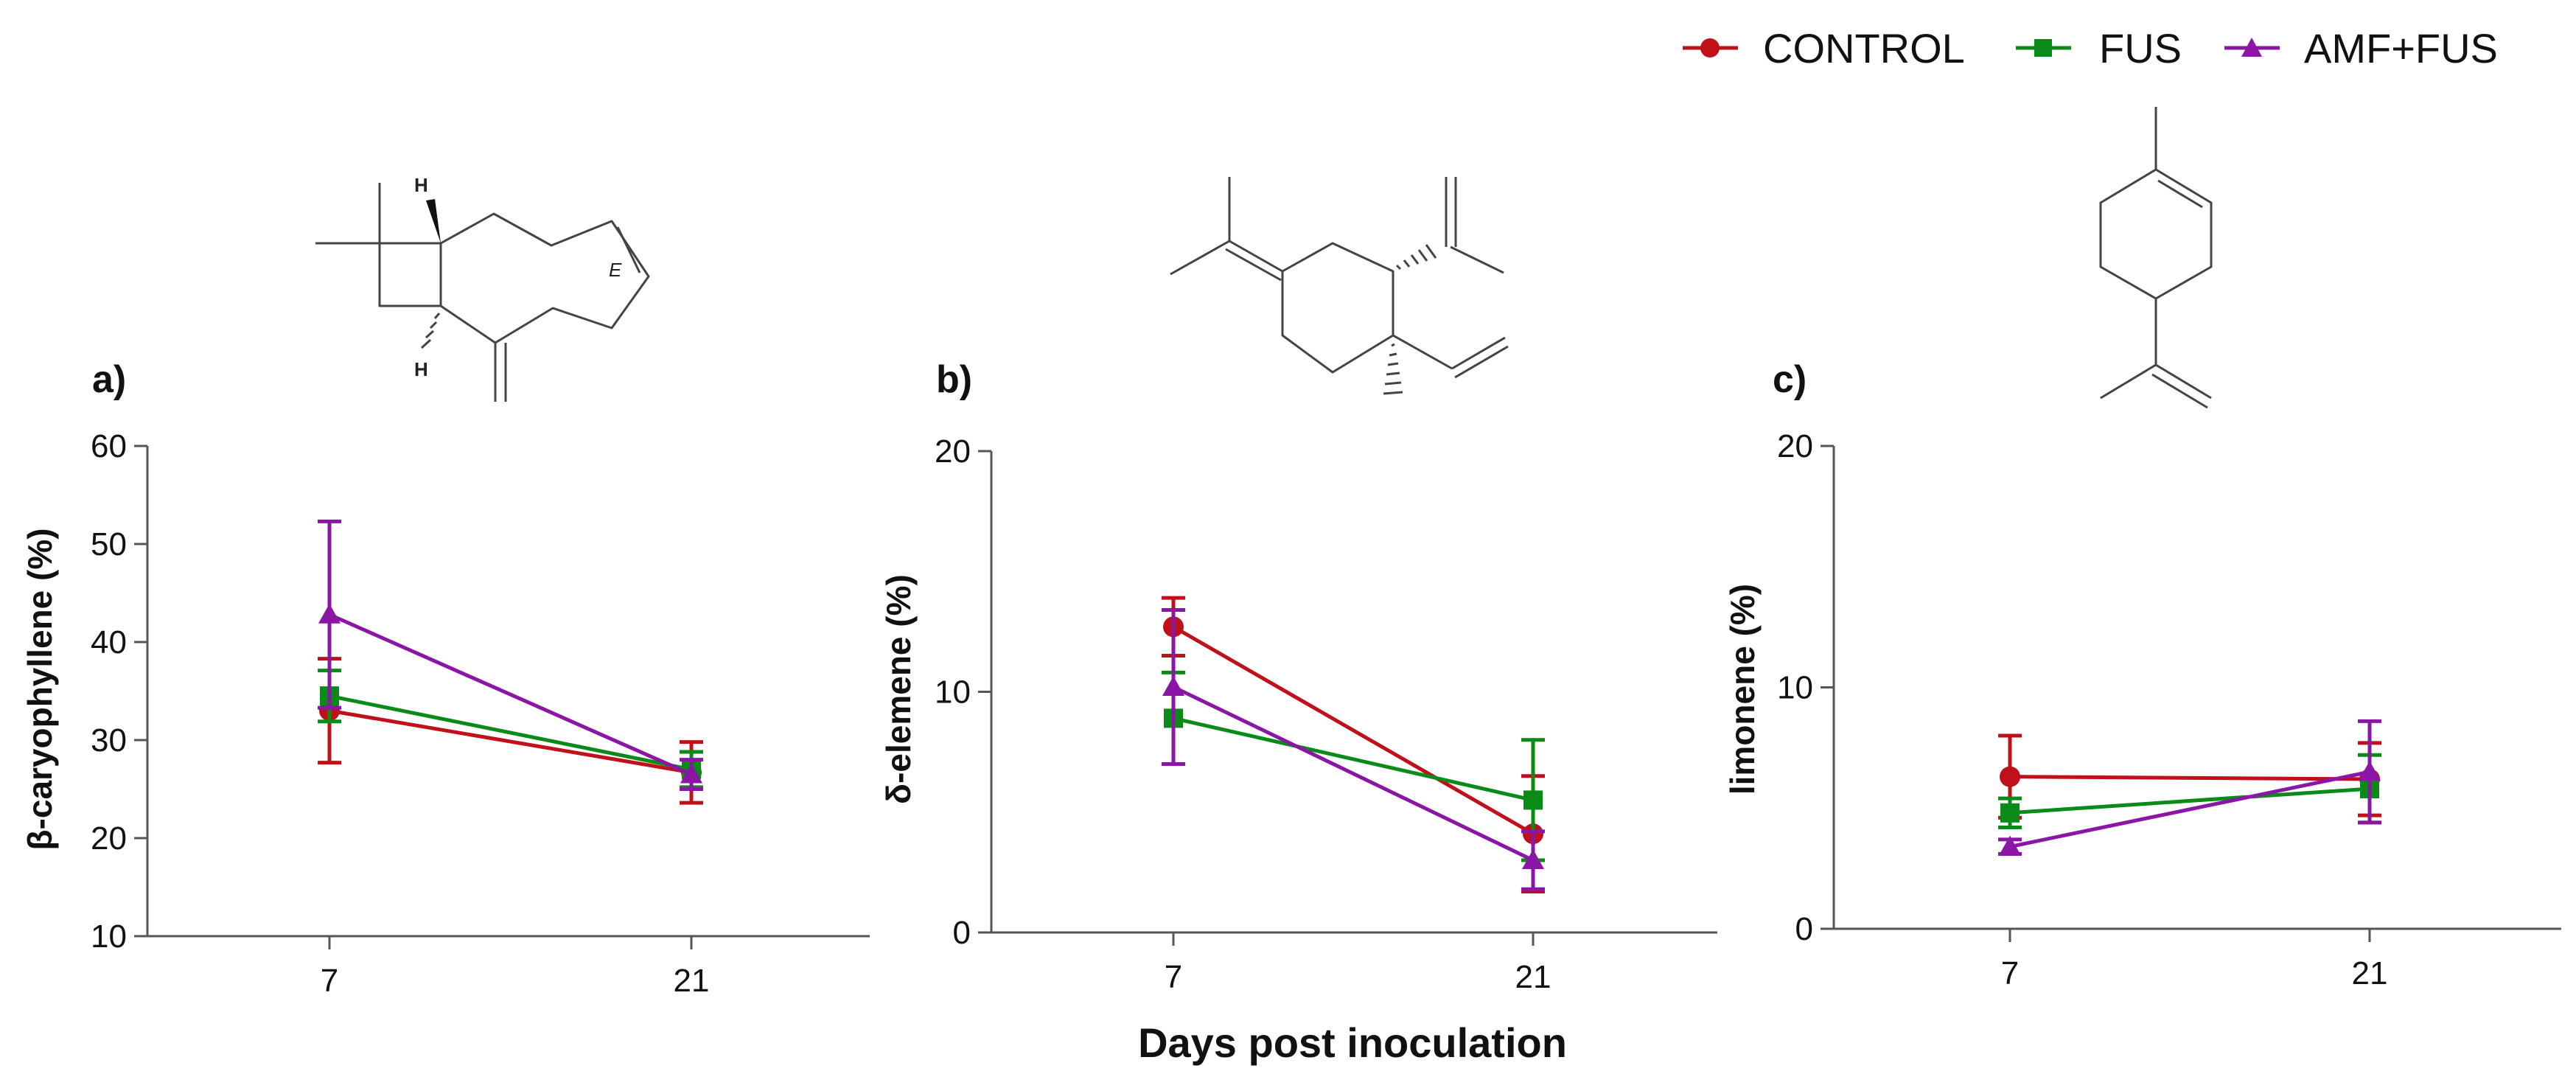  I want to click on panel-label-a: a), so click(109, 379).